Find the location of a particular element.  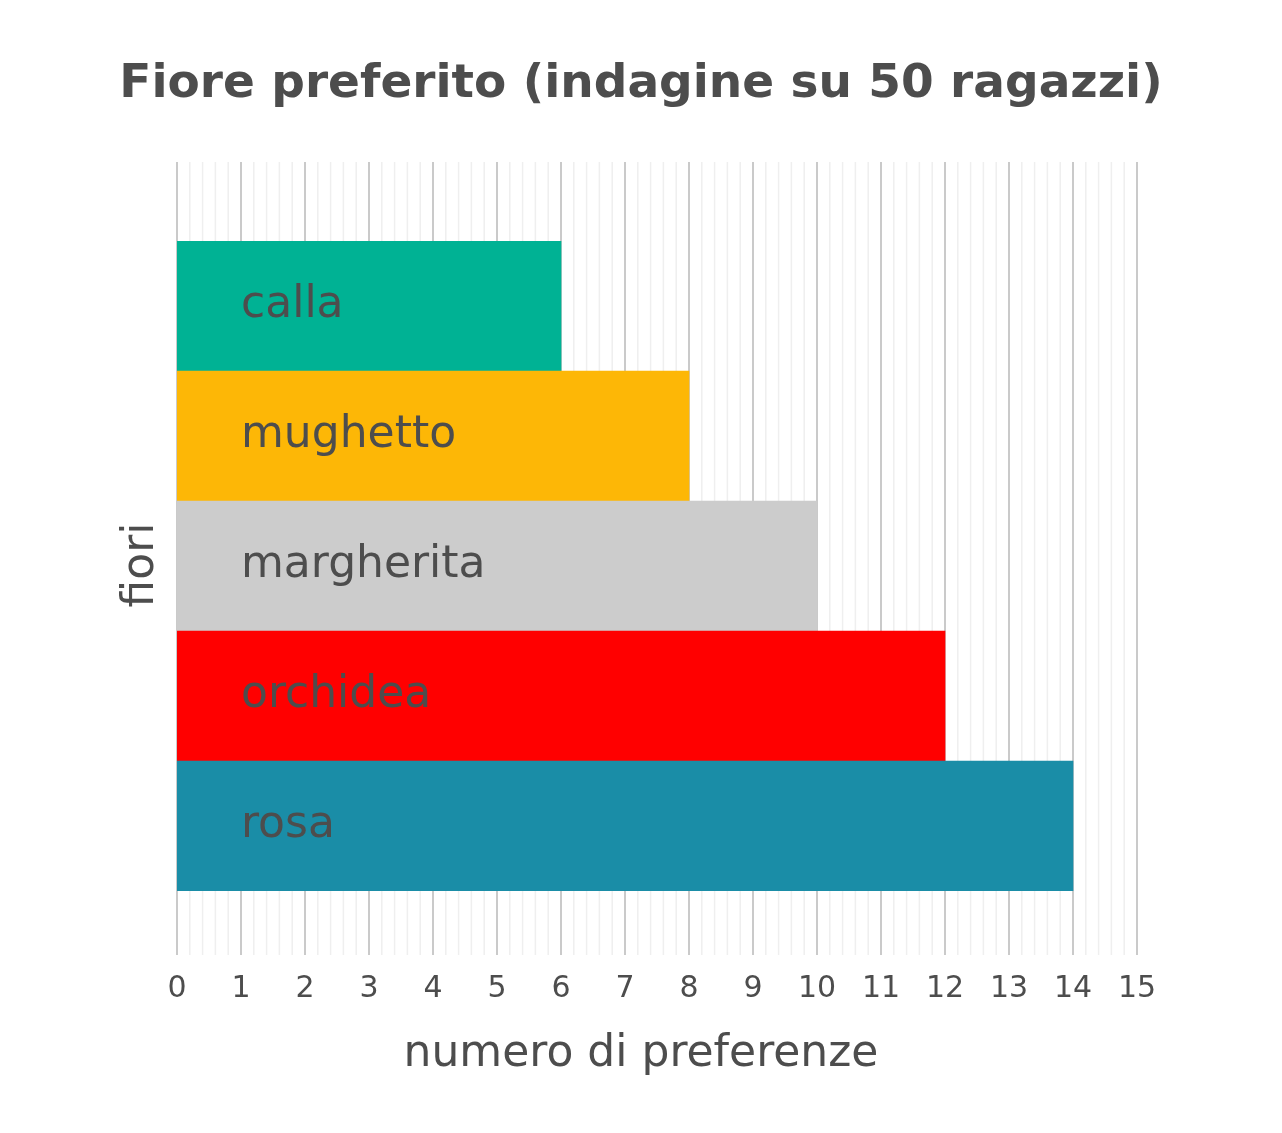

x-tick-label: 2 is located at coordinates (305, 986).